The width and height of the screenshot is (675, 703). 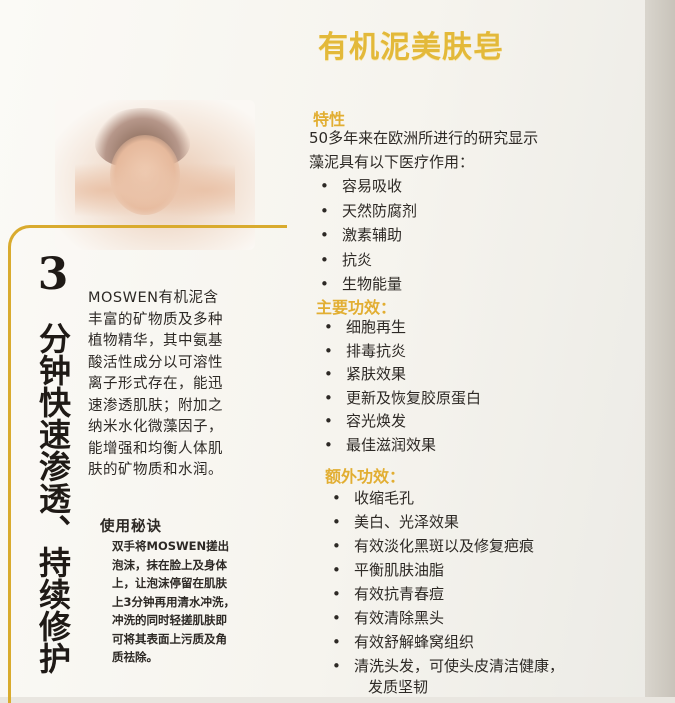 I want to click on usage-line: 可将其表面上污质及角, so click(x=169, y=638).